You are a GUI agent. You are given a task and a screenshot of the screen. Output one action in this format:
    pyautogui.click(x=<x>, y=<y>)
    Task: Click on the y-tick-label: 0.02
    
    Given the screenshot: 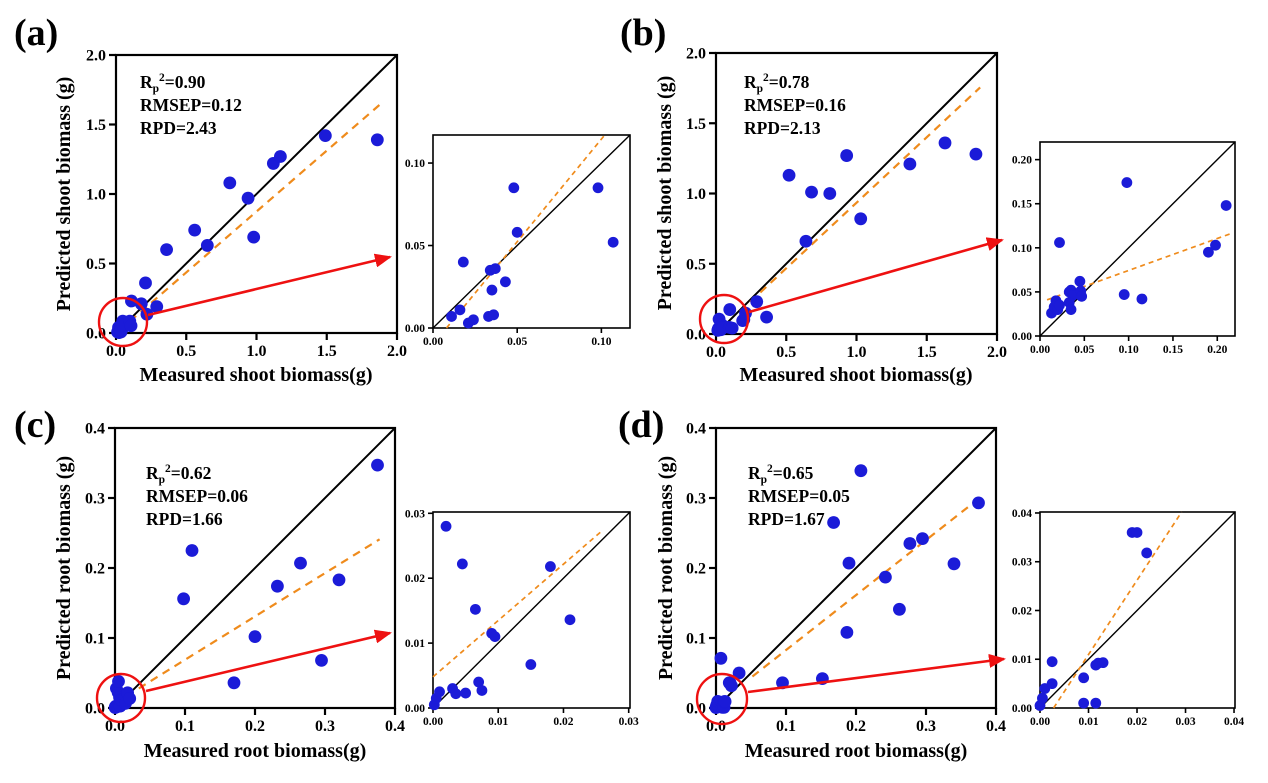 What is the action you would take?
    pyautogui.click(x=415, y=579)
    